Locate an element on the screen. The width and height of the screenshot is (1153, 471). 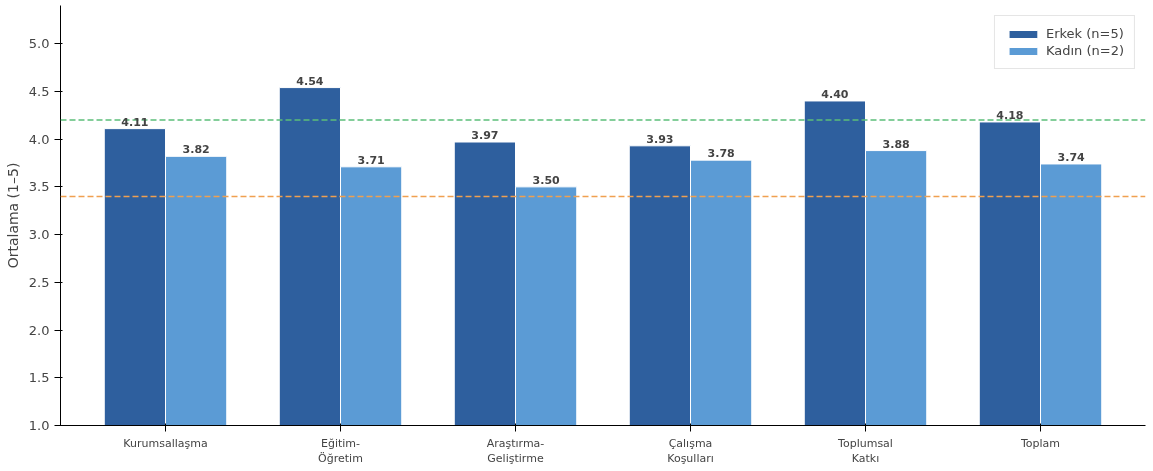
y-tick-label: 1.5 is located at coordinates (39, 378).